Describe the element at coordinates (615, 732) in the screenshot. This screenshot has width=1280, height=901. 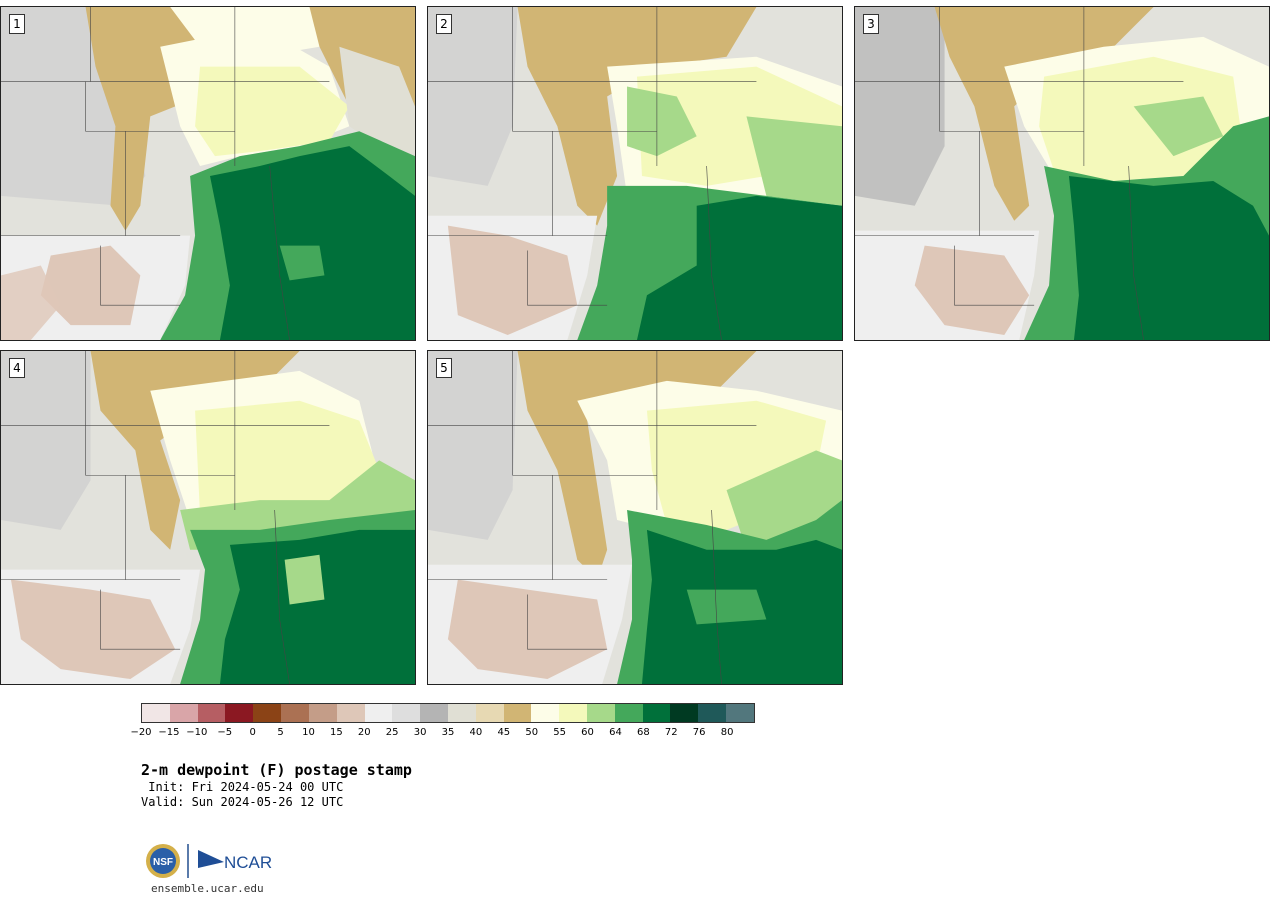
I see `colorbar-tick-label: 64` at that location.